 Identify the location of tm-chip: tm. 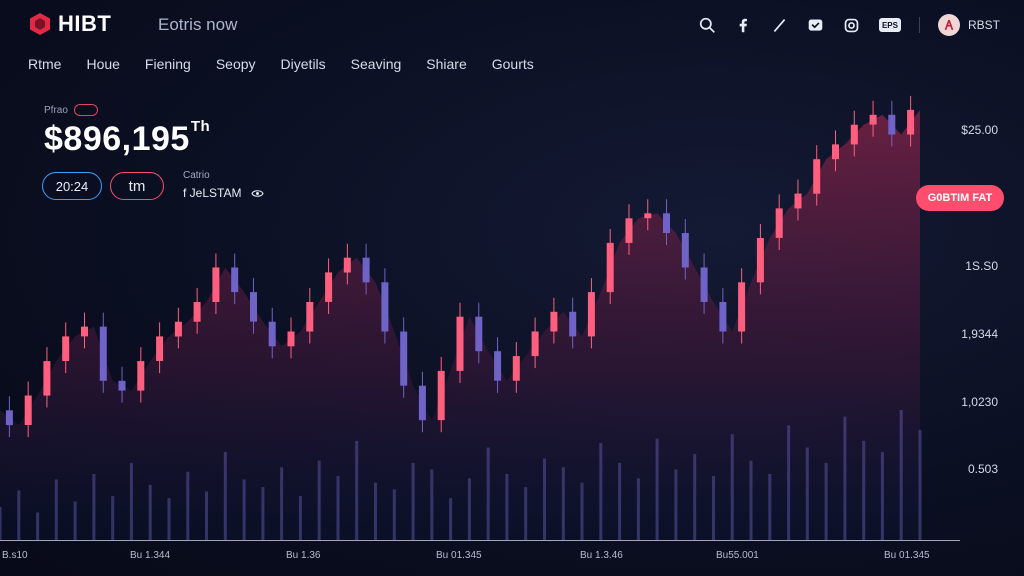
(137, 186).